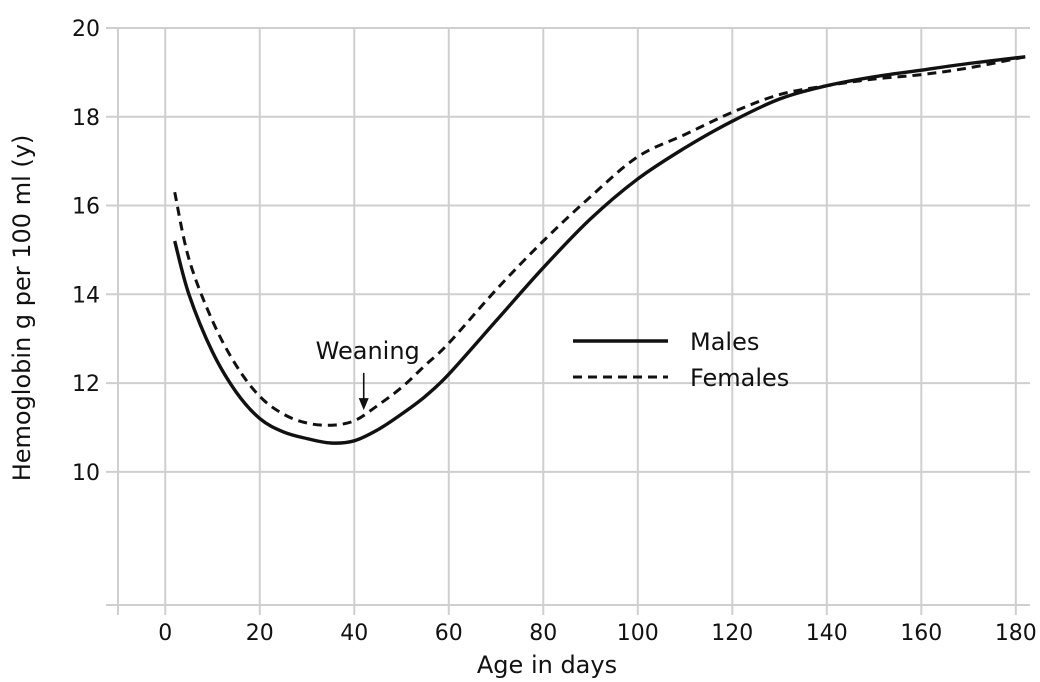  Describe the element at coordinates (543, 633) in the screenshot. I see `x-tick-label: 80` at that location.